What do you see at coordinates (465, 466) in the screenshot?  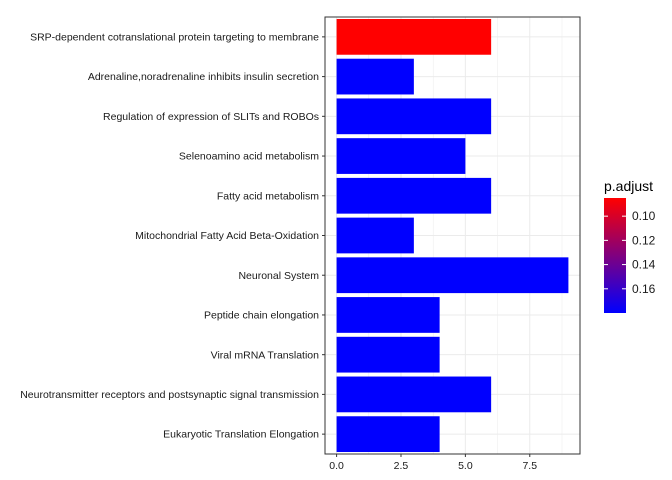 I see `x-tick-label: 5.0` at bounding box center [465, 466].